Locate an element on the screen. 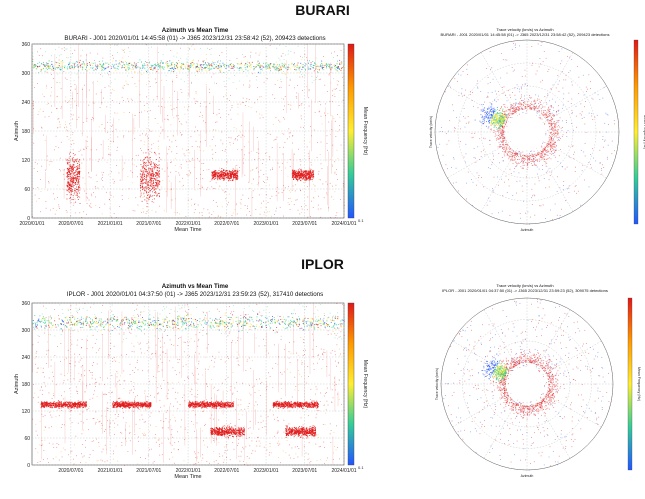 This screenshot has height=499, width=645. y-tick-label: 360 is located at coordinates (26, 45).